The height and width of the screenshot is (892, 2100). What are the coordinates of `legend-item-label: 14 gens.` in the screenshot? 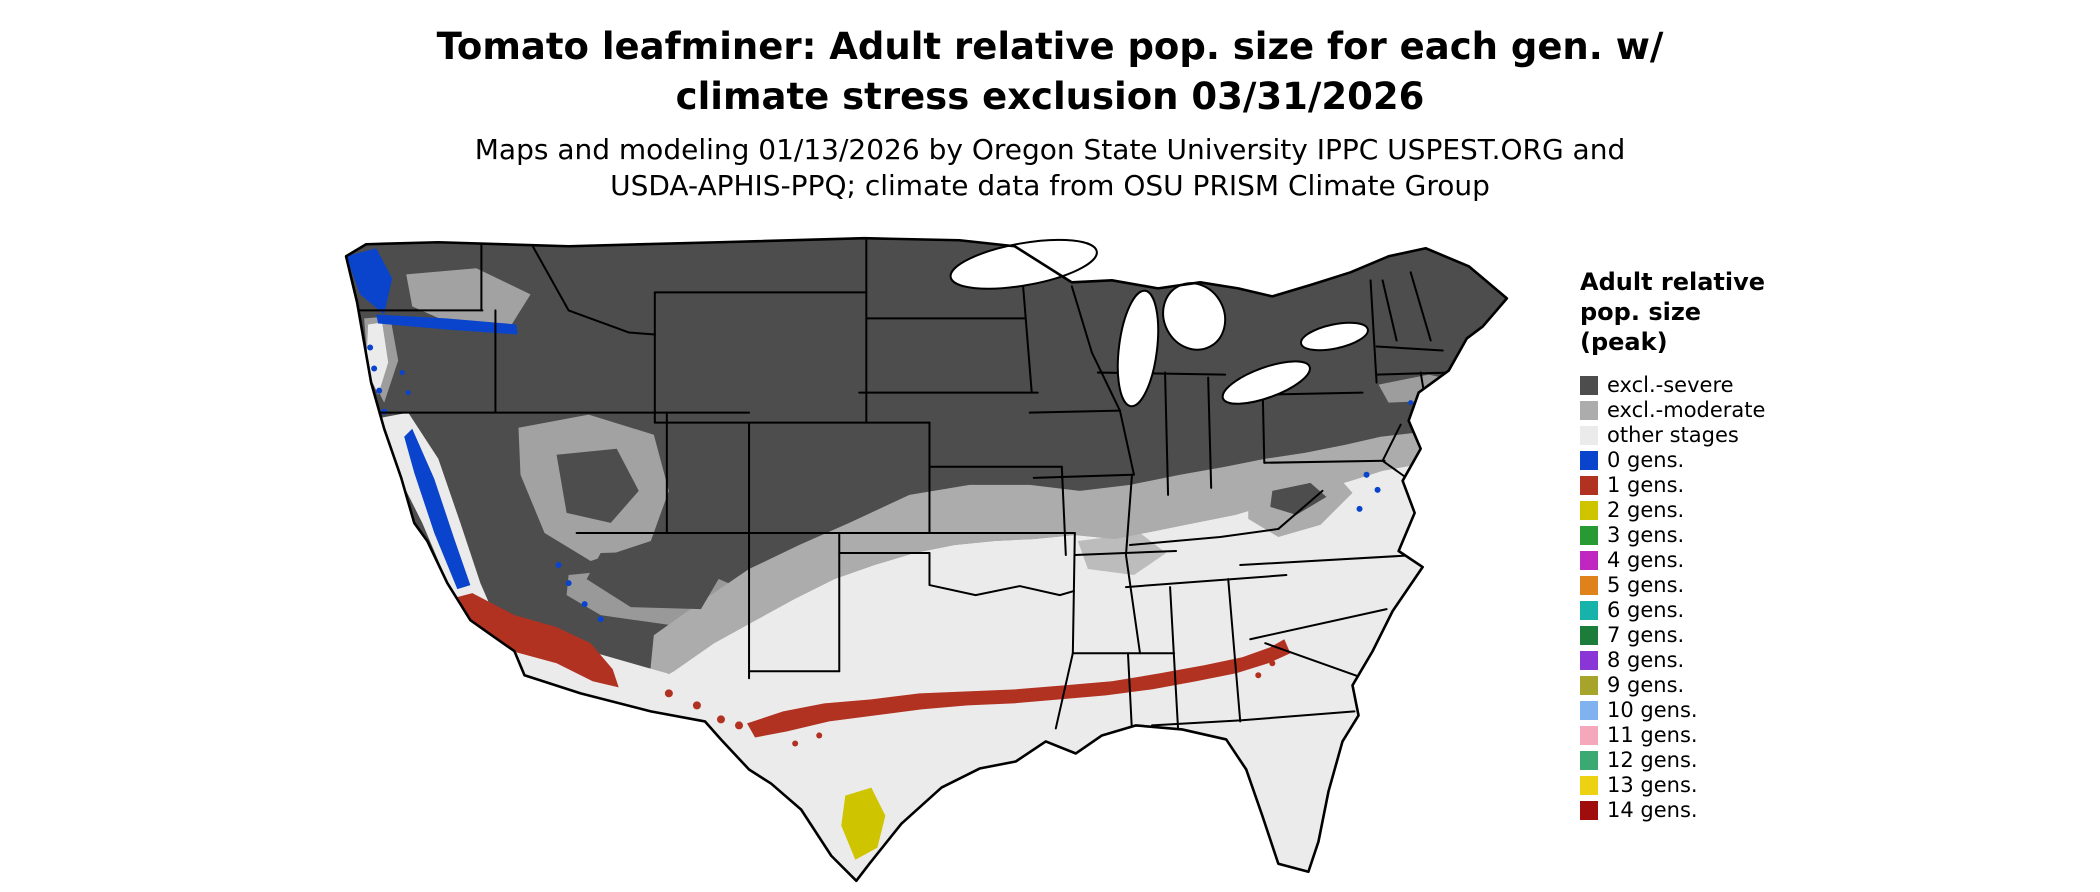 It's located at (1652, 810).